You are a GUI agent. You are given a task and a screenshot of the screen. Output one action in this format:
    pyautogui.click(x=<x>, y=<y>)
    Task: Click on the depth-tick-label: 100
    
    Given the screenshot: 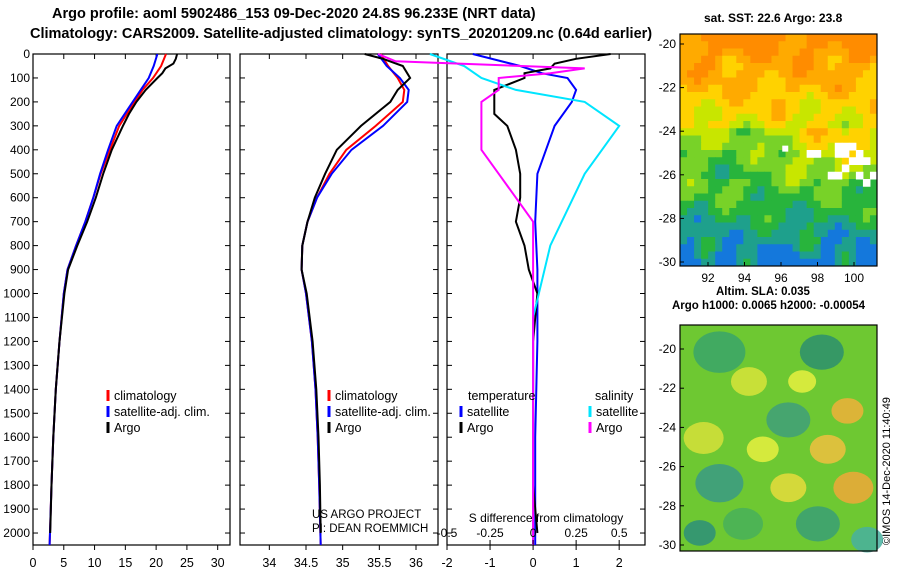 What is the action you would take?
    pyautogui.click(x=20, y=78)
    